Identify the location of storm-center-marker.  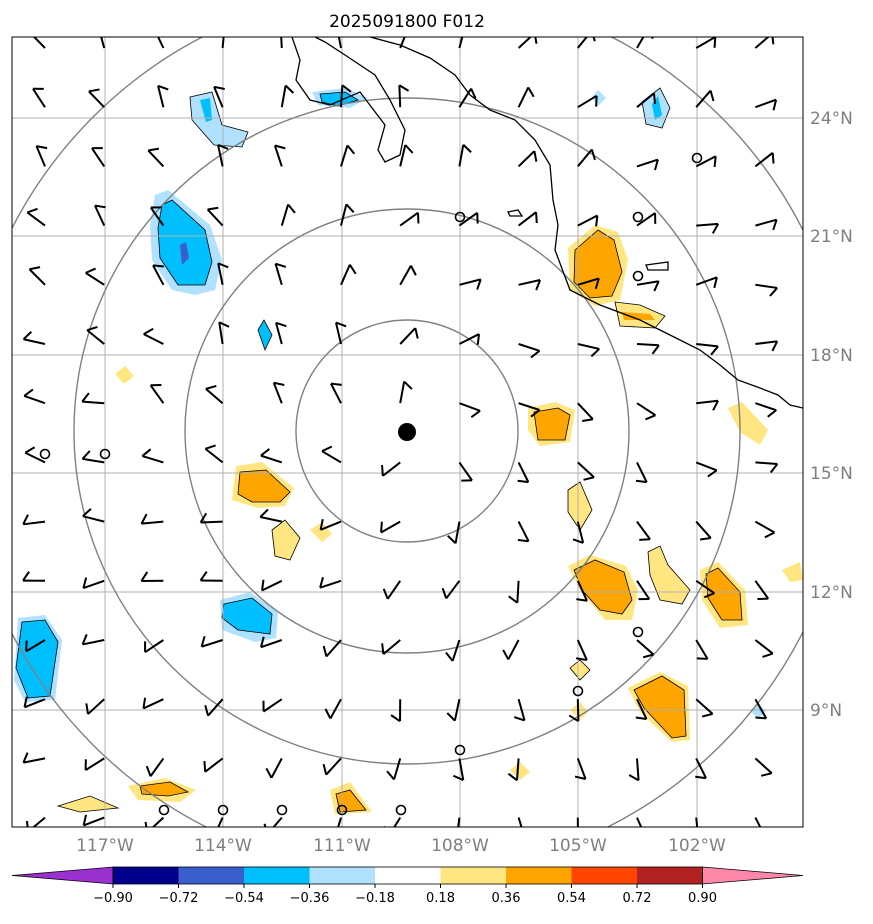
(407, 432).